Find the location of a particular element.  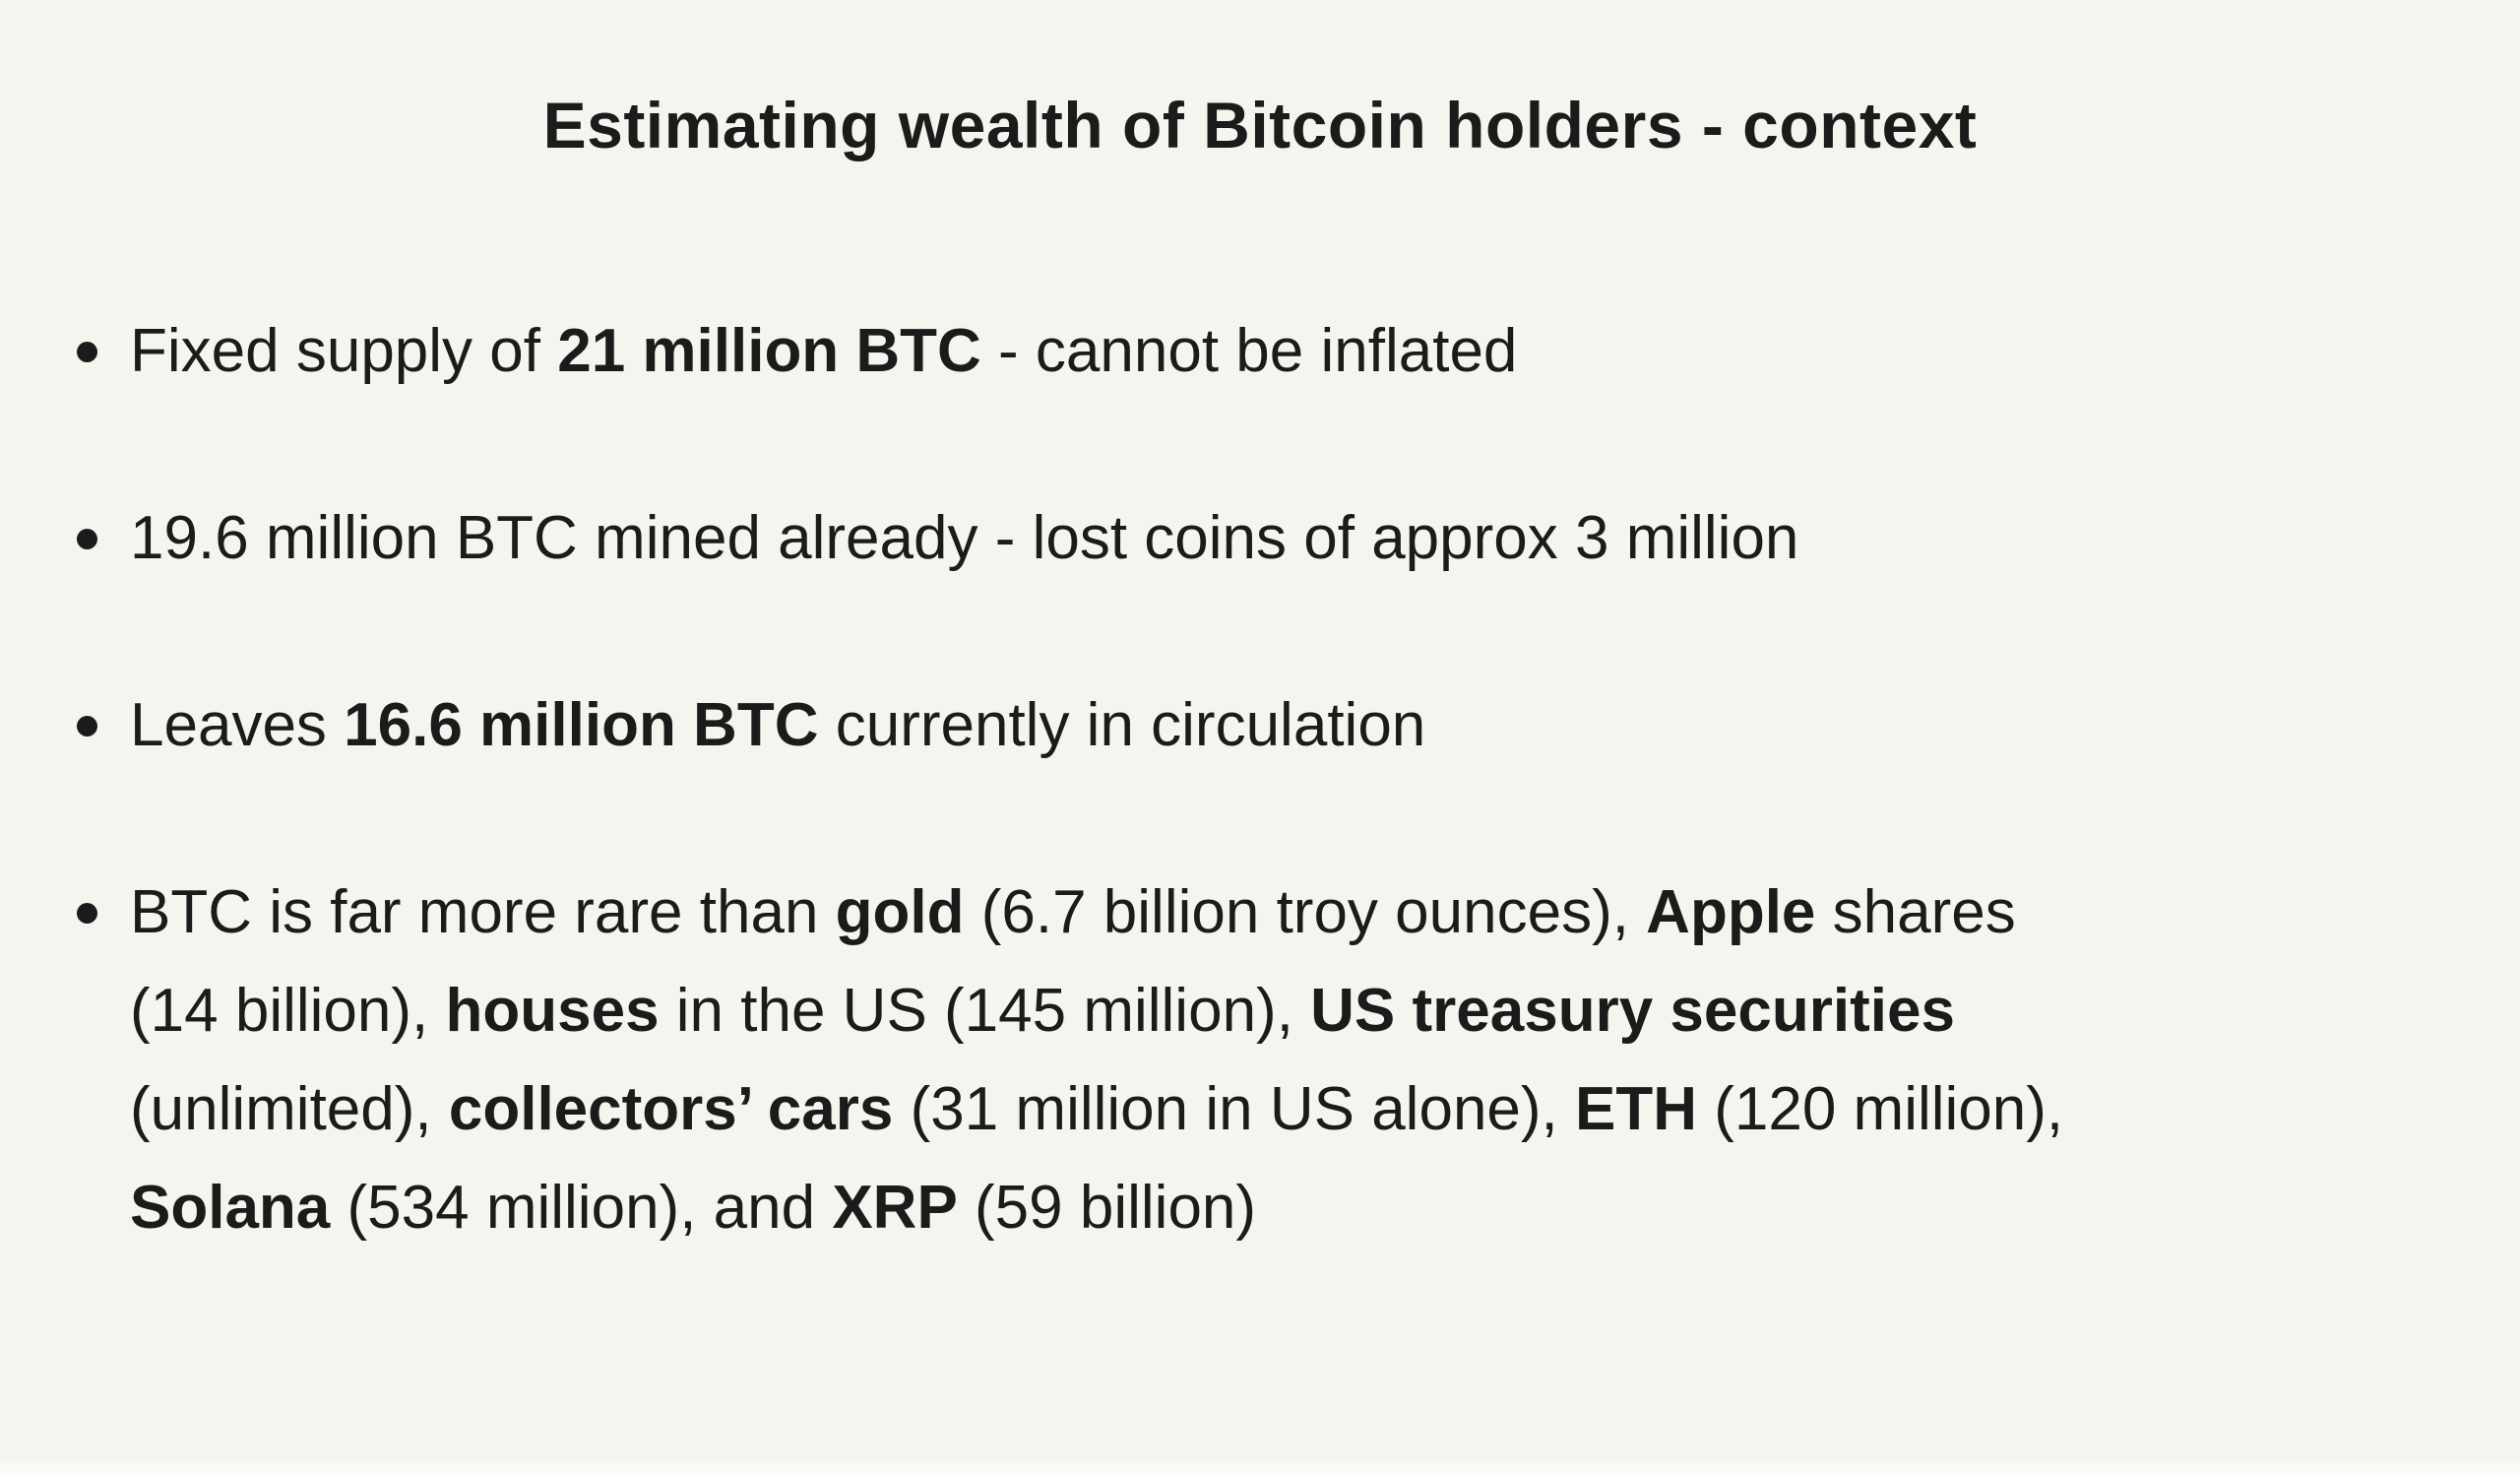

bullet-text-bold: US treasury securities is located at coordinates (1632, 1011).